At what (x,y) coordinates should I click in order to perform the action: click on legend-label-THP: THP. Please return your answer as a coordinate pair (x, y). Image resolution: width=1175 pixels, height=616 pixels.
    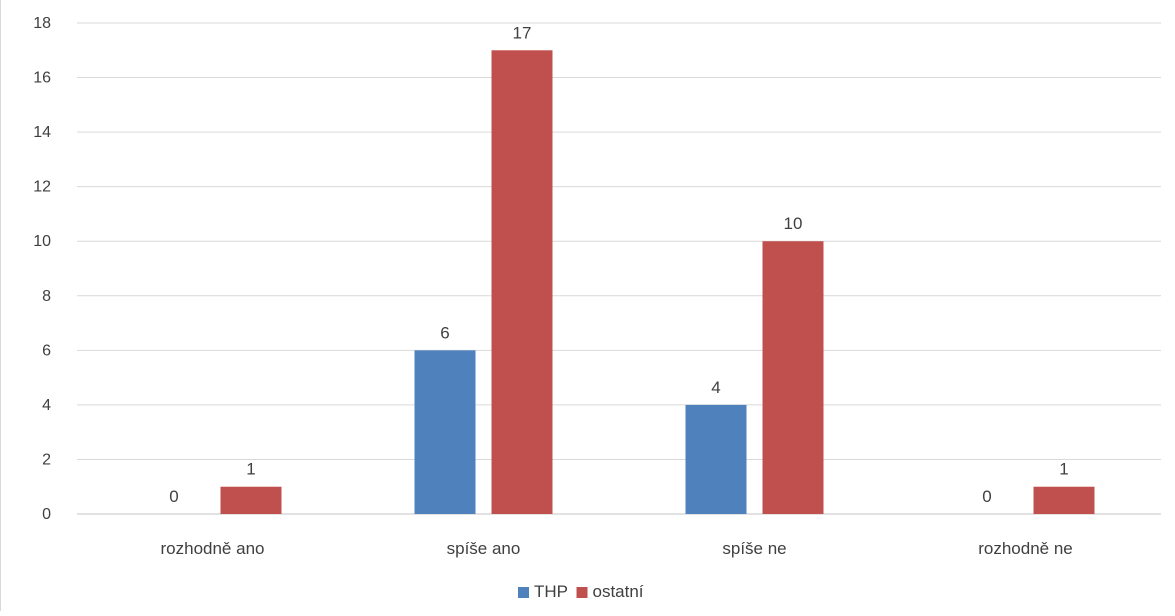
    Looking at the image, I should click on (551, 591).